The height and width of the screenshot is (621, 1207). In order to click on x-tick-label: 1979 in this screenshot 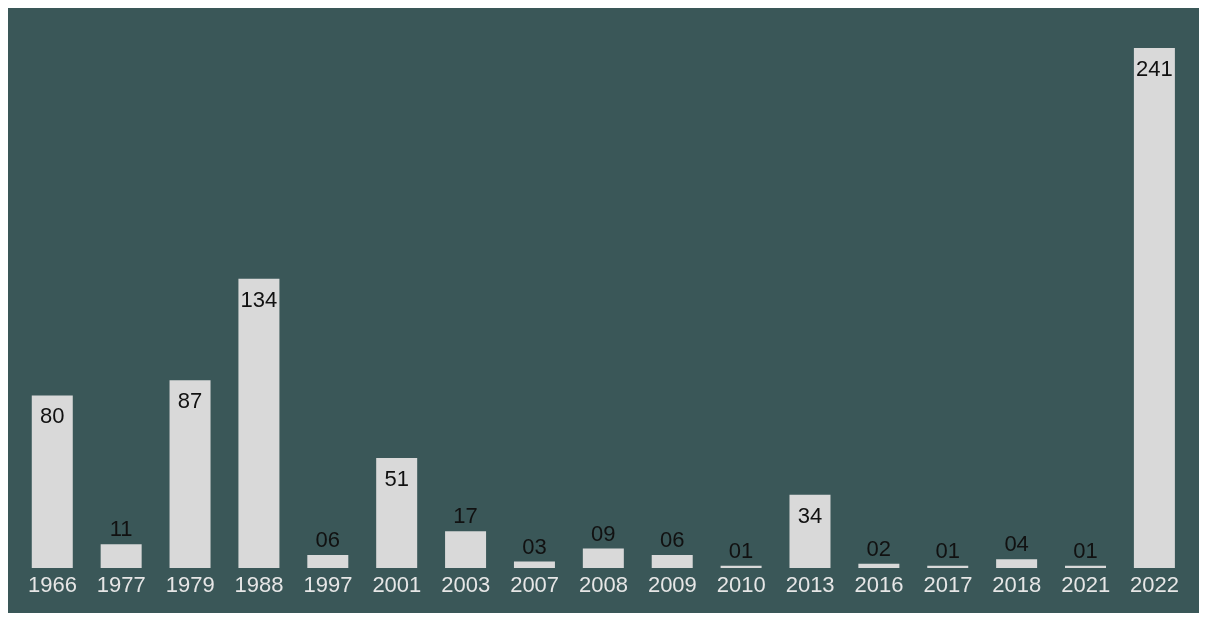, I will do `click(190, 584)`.